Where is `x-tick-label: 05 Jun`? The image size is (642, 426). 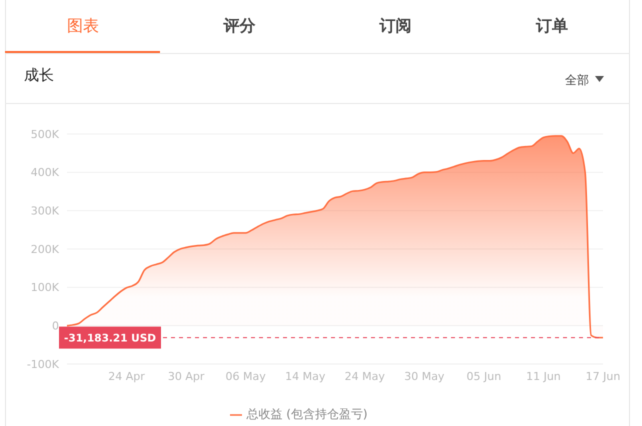 x-tick-label: 05 Jun is located at coordinates (484, 376).